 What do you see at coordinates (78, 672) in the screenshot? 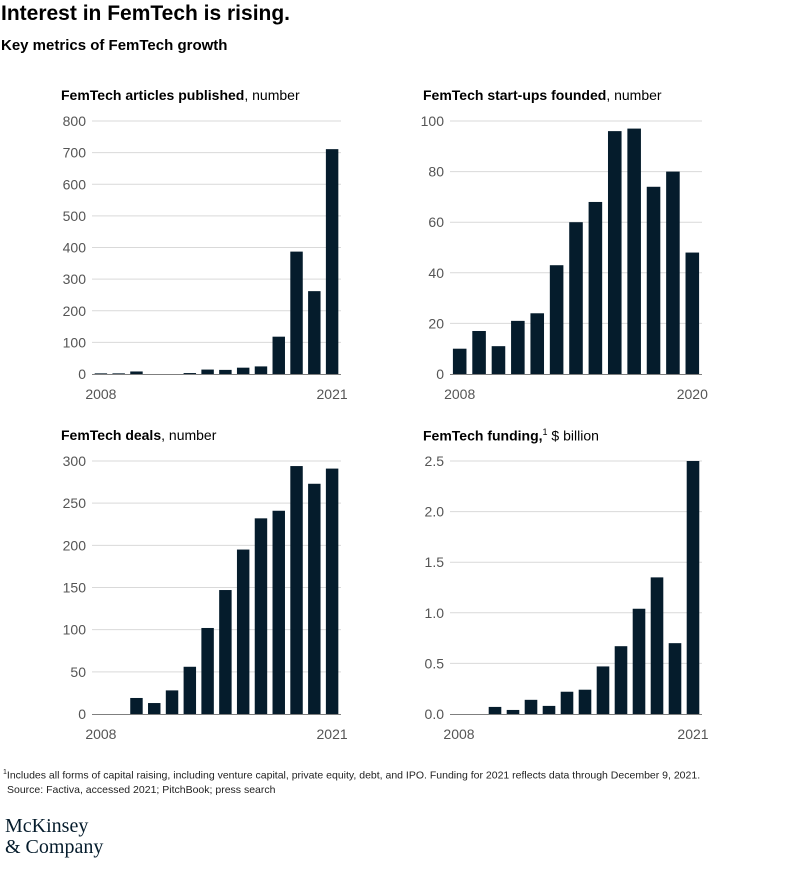
I see `y-tick-label: 50` at bounding box center [78, 672].